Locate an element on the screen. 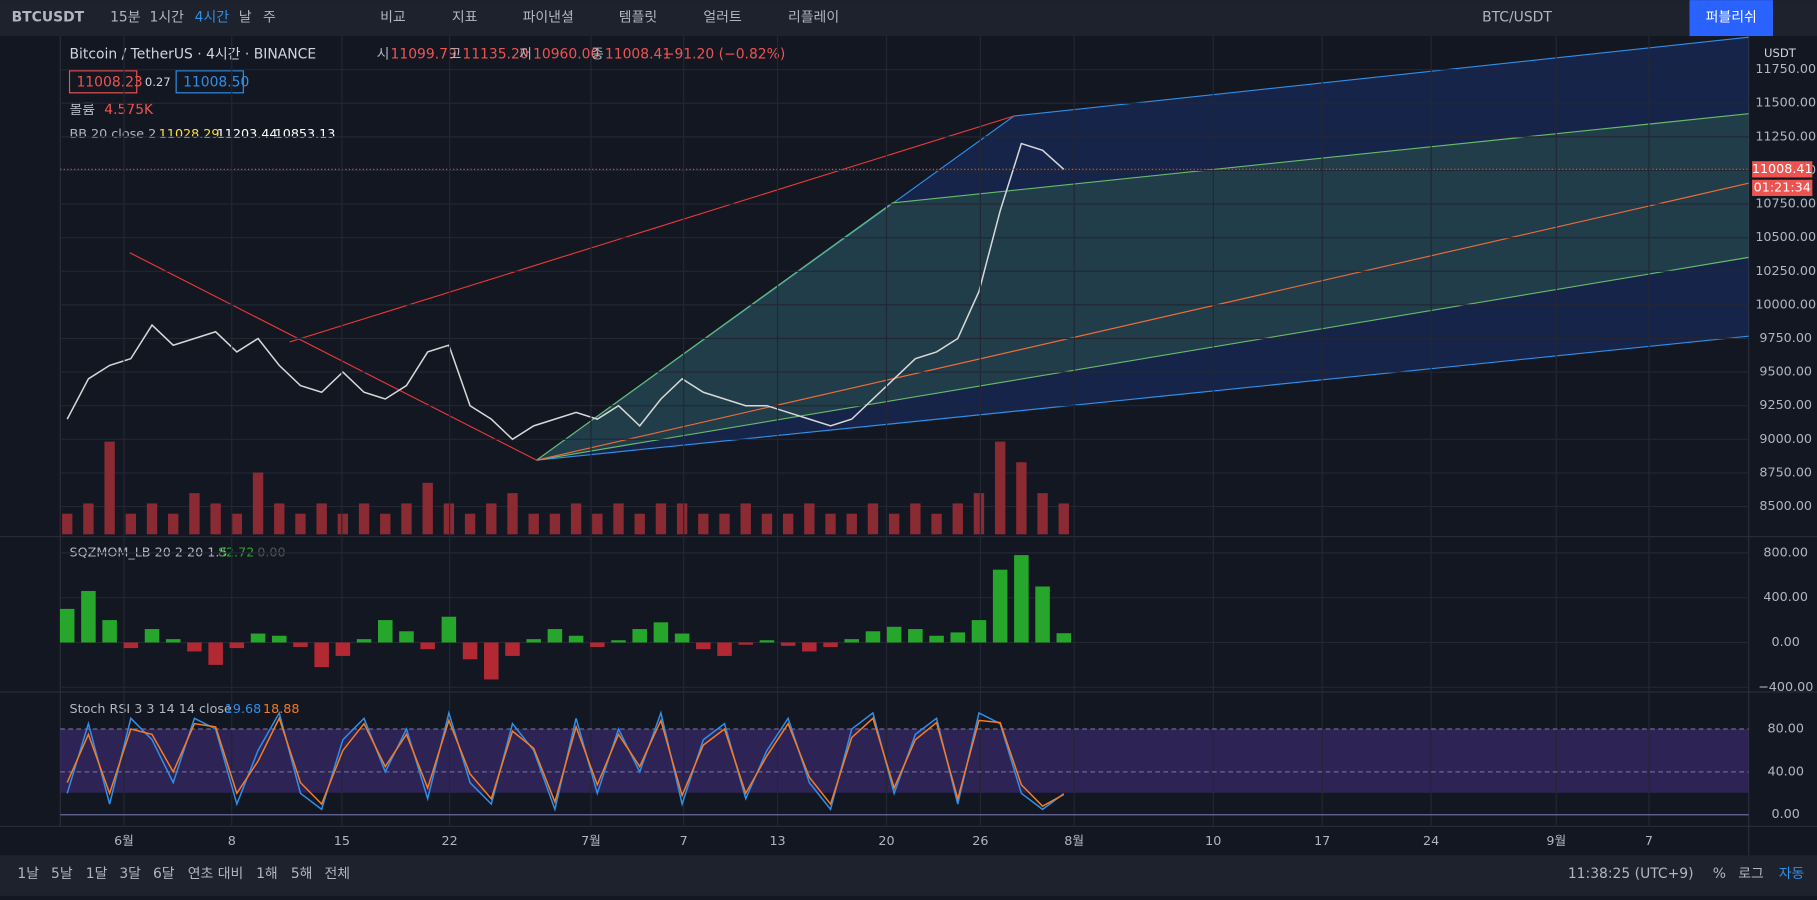 This screenshot has height=900, width=1817. y-tick-label: −400.00 is located at coordinates (1785, 687).